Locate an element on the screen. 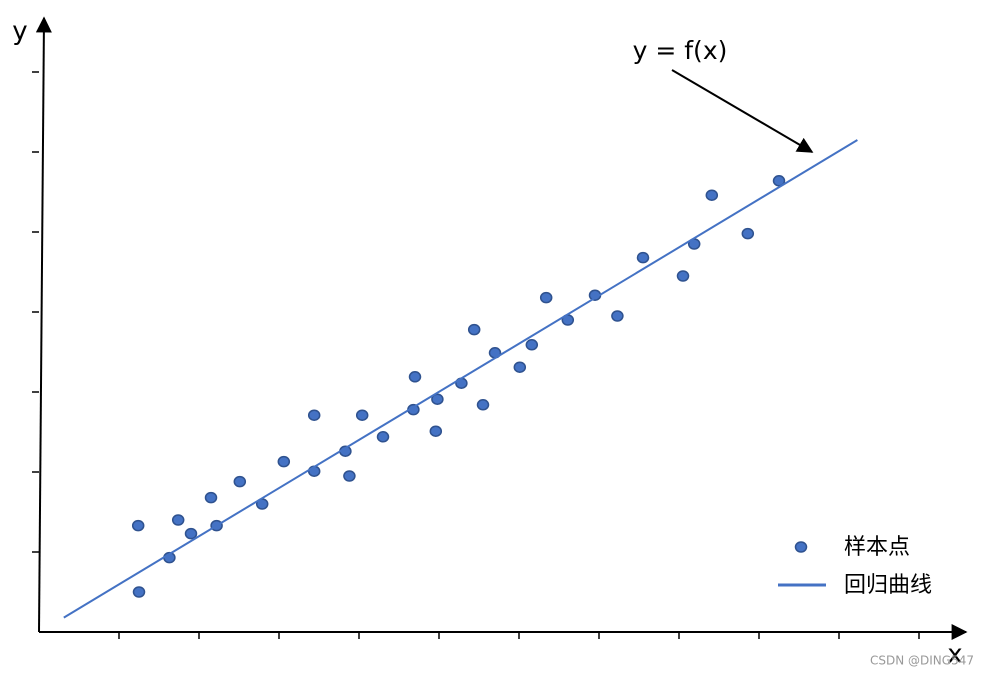 The height and width of the screenshot is (676, 989). legend-label: 回归曲线 is located at coordinates (888, 585).